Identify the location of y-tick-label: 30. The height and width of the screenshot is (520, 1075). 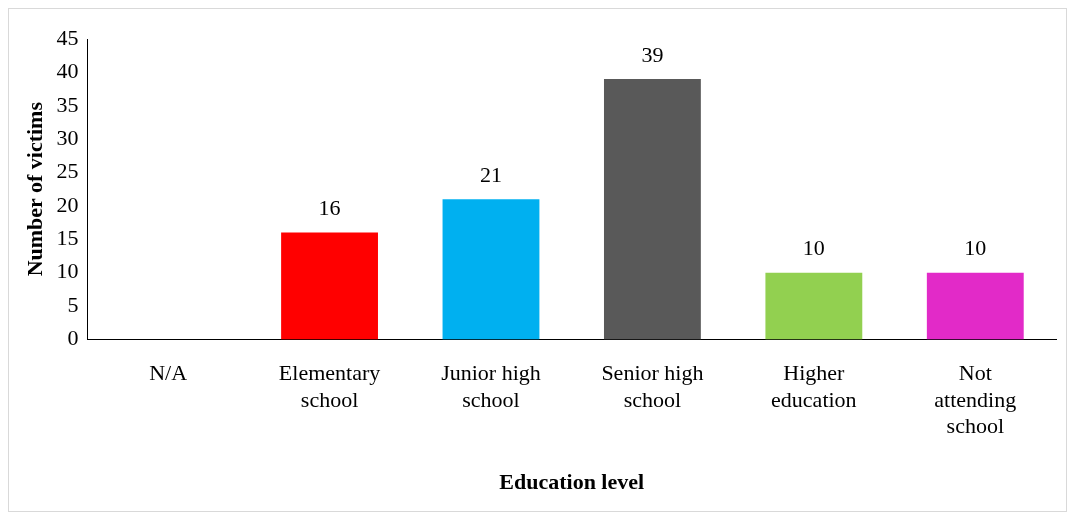
(67, 137).